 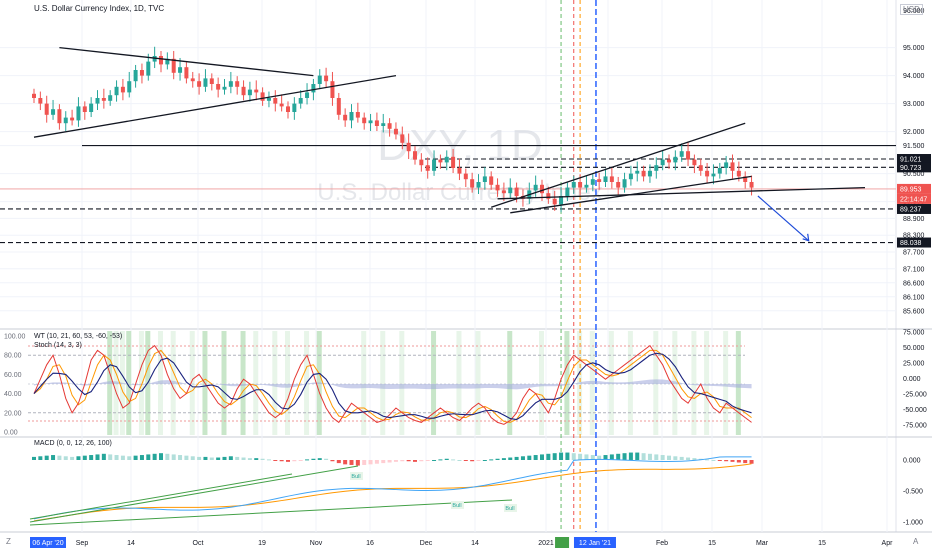 What do you see at coordinates (78, 336) in the screenshot?
I see `wt-indicator-label: WT (10, 21, 60, 53, -60, -53)` at bounding box center [78, 336].